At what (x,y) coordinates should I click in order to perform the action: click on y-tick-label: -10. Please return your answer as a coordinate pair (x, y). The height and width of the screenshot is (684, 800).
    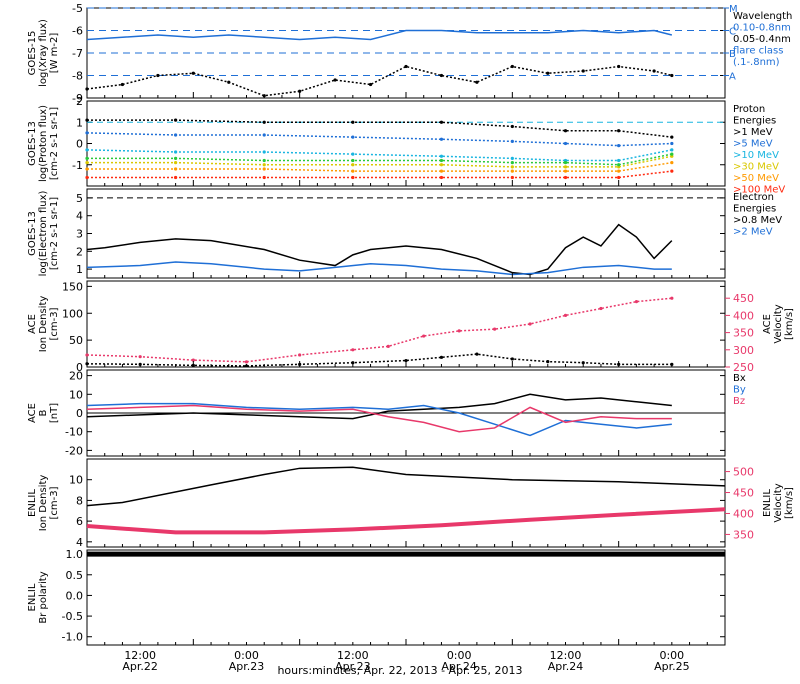
    Looking at the image, I should click on (74, 432).